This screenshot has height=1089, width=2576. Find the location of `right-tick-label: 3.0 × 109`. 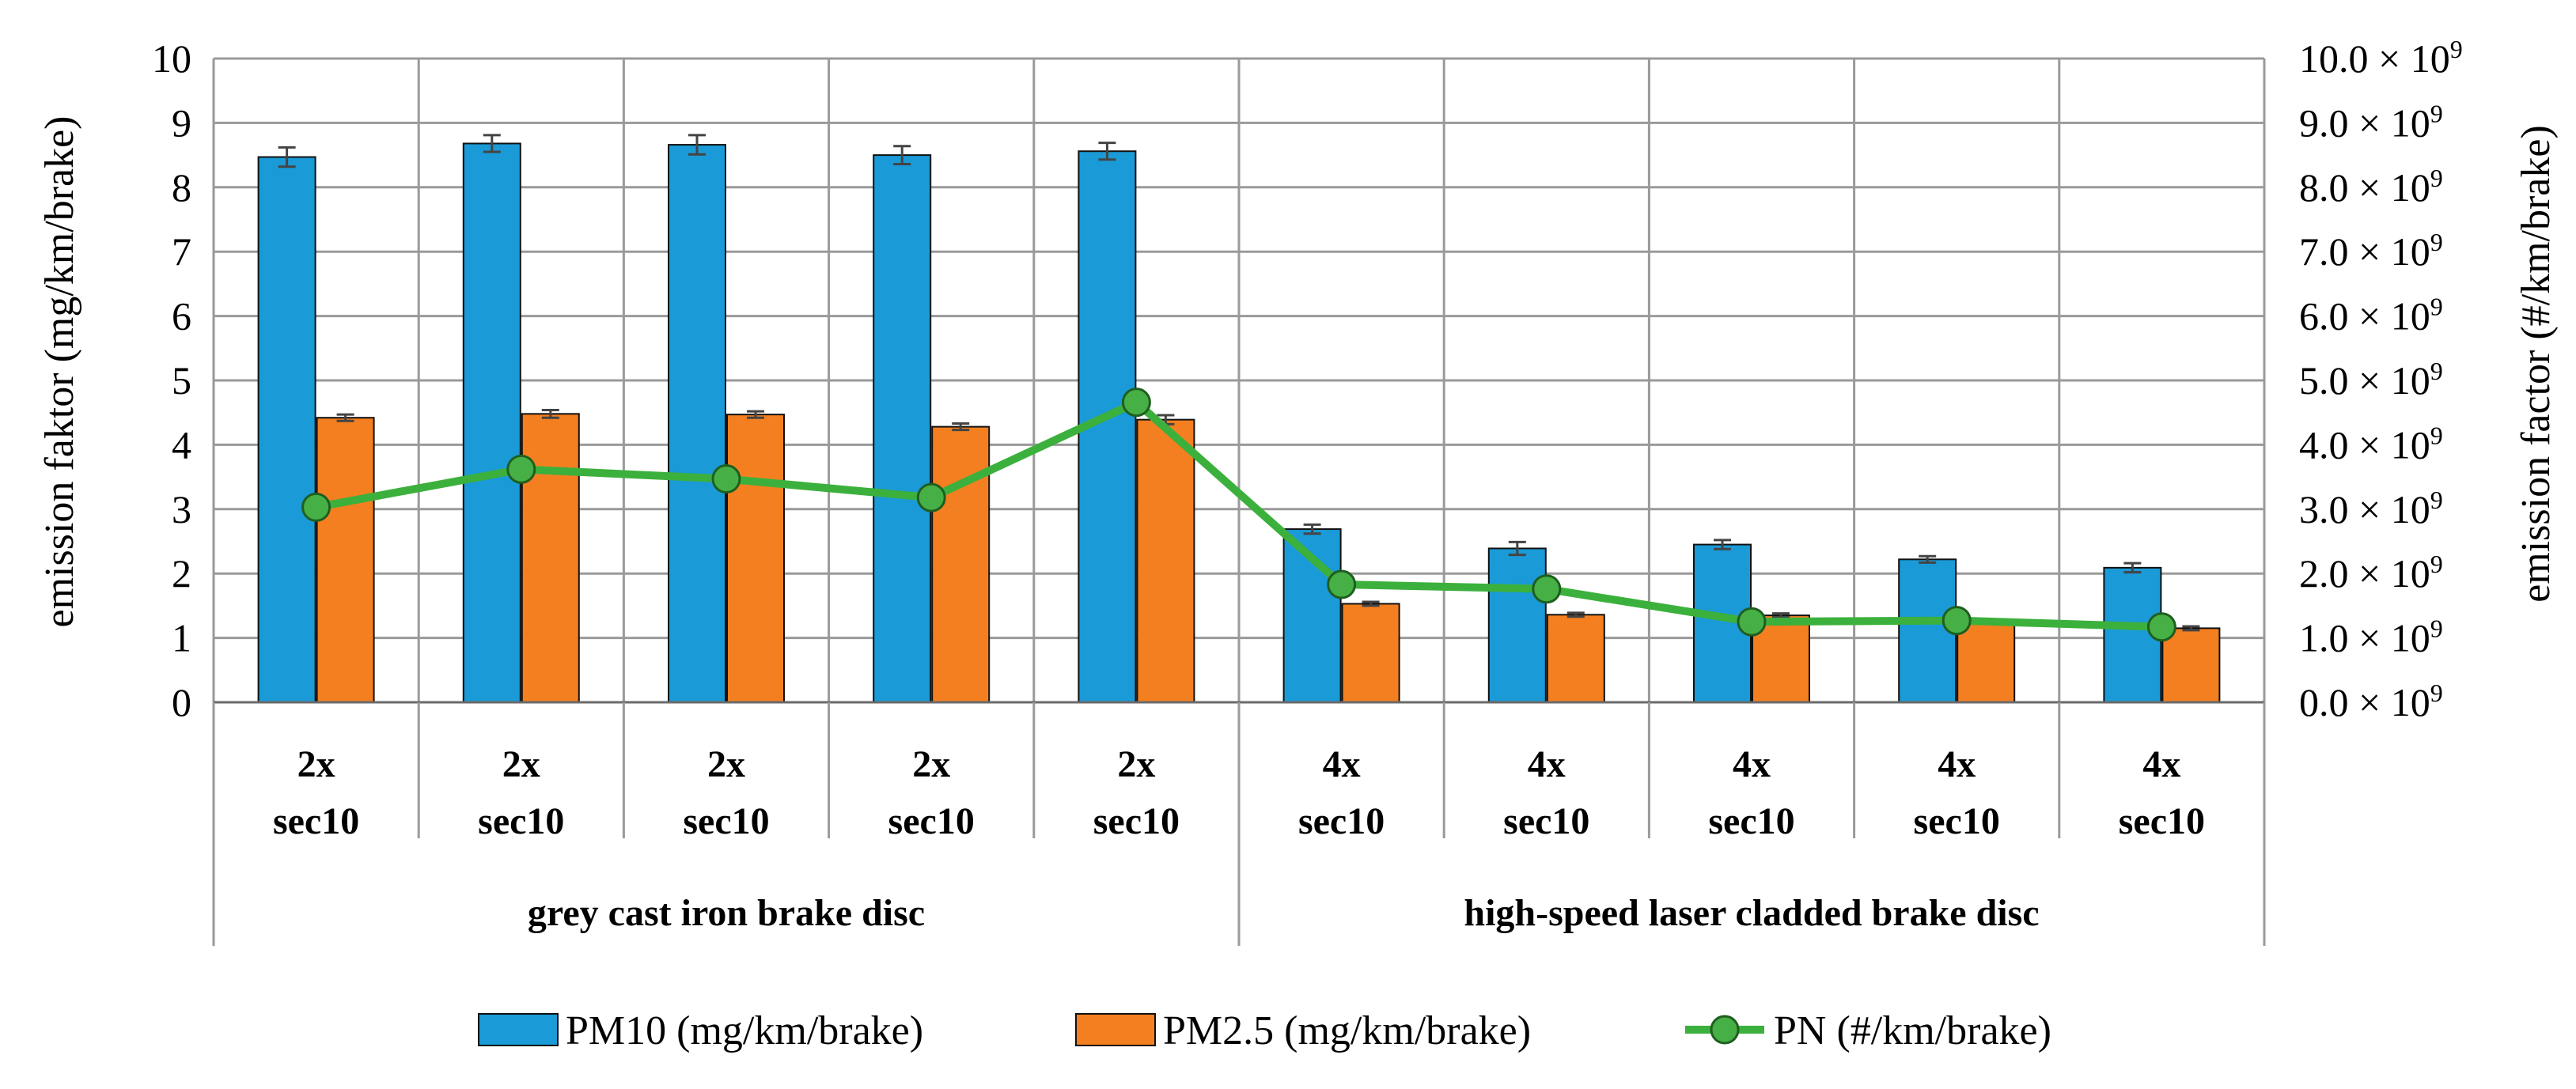

right-tick-label: 3.0 × 109 is located at coordinates (2371, 508).